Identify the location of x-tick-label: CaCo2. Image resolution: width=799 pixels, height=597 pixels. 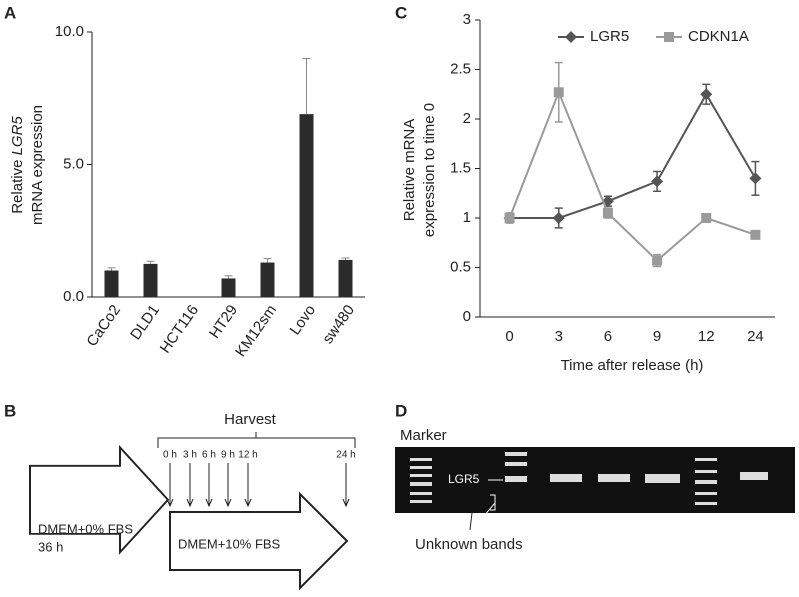
(103, 326).